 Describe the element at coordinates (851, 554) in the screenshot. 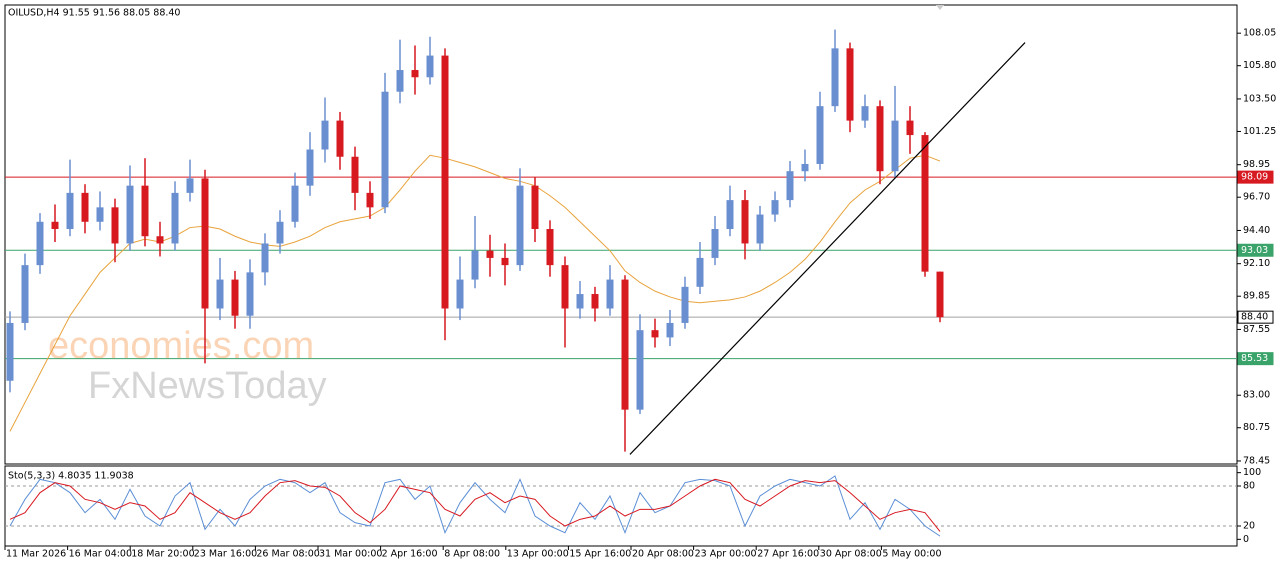

I see `x-tick-label: 30 Apr 08:00` at that location.